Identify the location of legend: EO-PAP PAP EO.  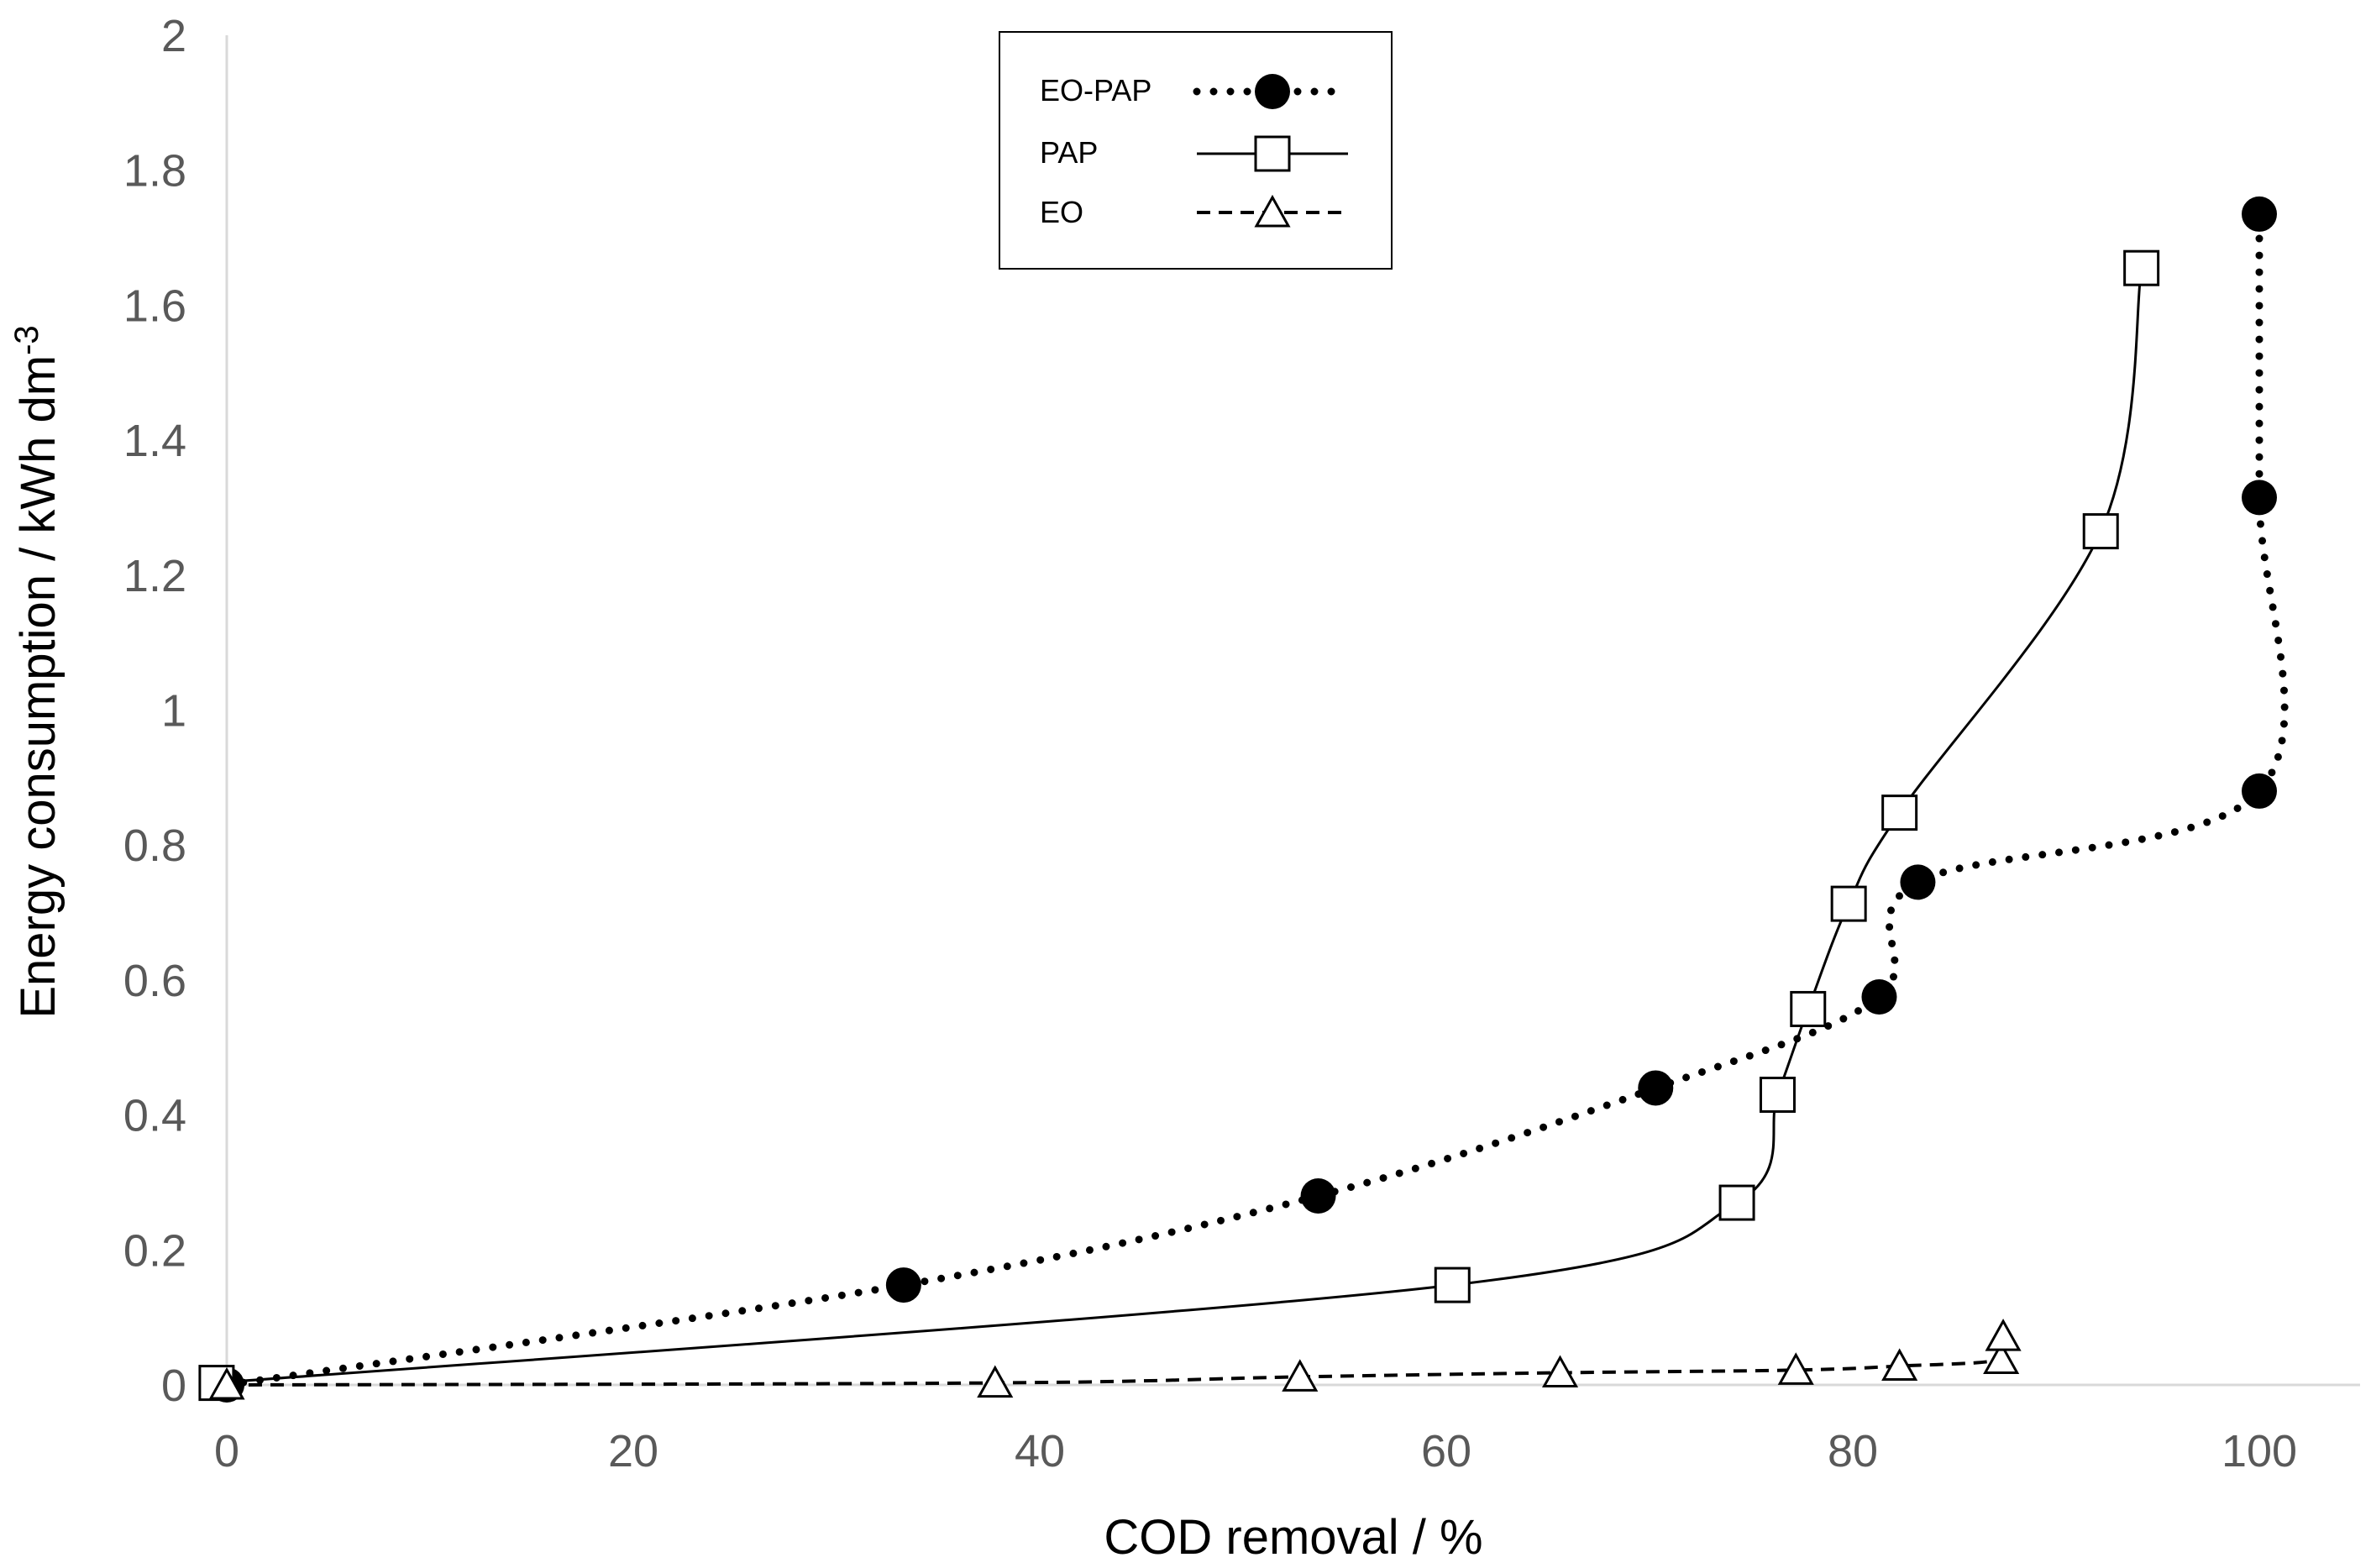
(1196, 150).